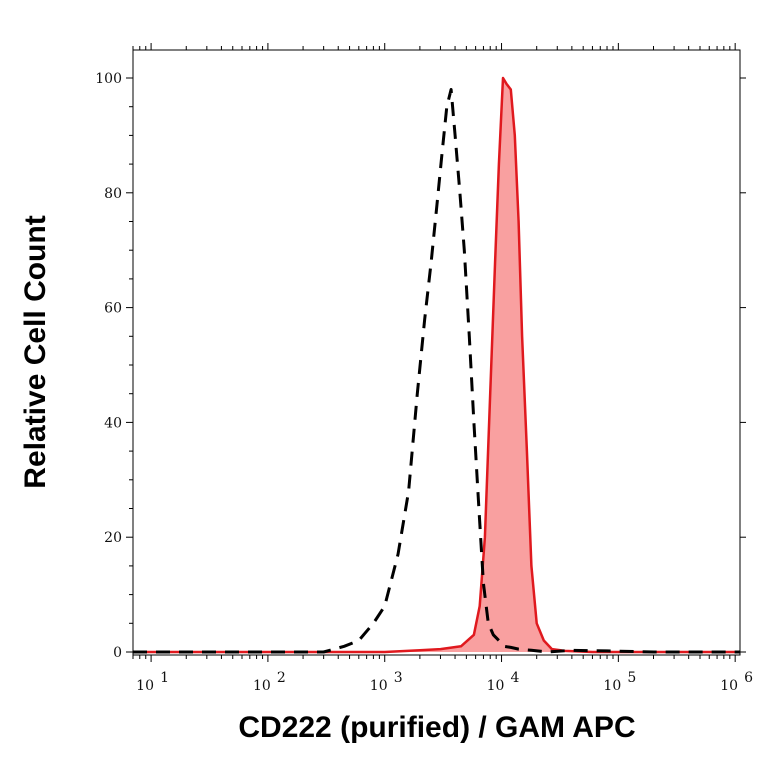  What do you see at coordinates (113, 309) in the screenshot?
I see `y-tick-label: 60` at bounding box center [113, 309].